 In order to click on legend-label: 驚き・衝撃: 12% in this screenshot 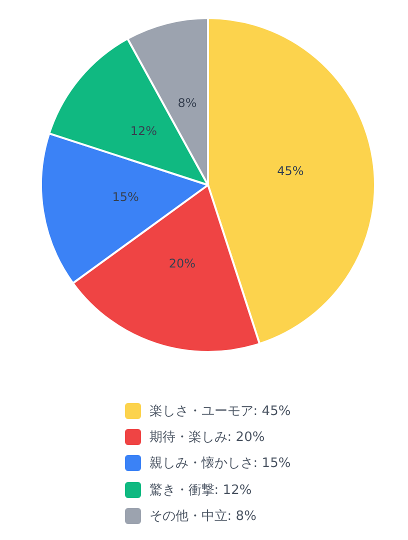, I will do `click(200, 490)`.